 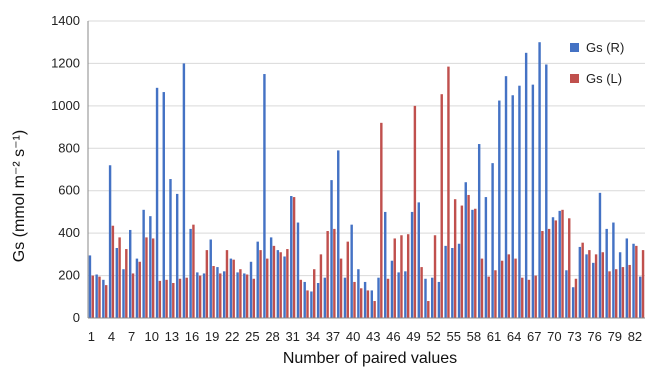 I want to click on x-tick-label: 43, so click(x=373, y=336).